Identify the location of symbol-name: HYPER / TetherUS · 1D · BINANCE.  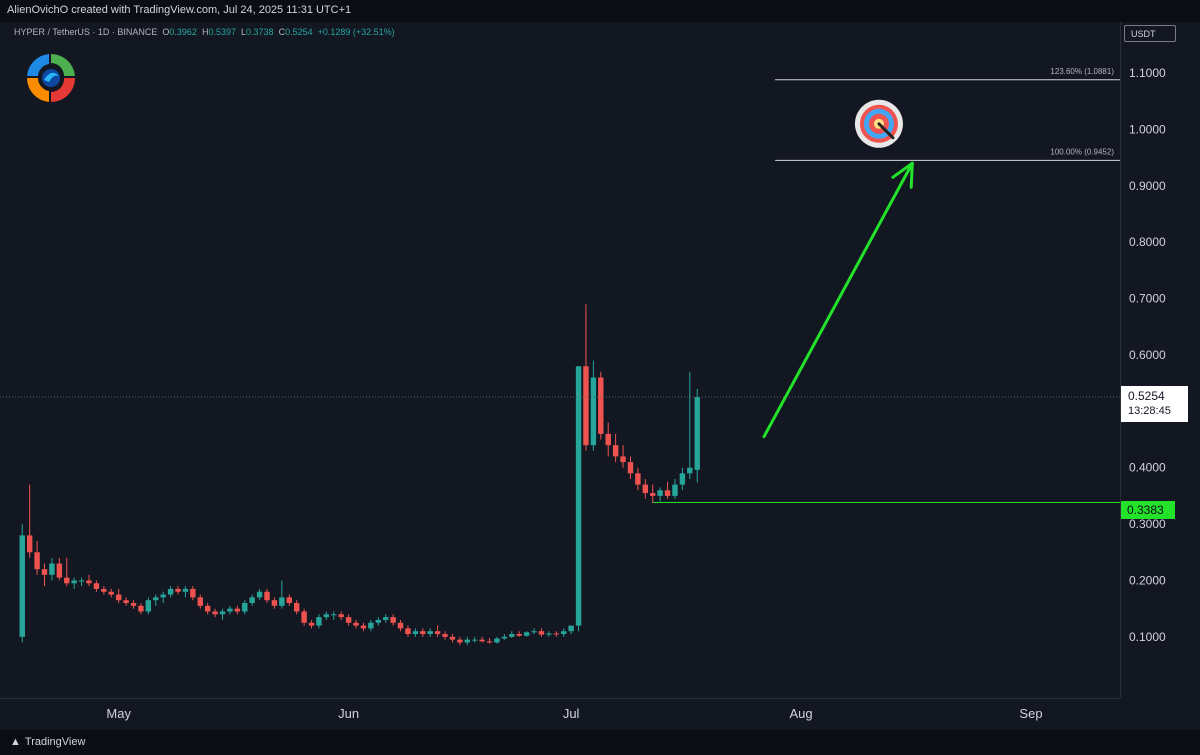
(86, 32).